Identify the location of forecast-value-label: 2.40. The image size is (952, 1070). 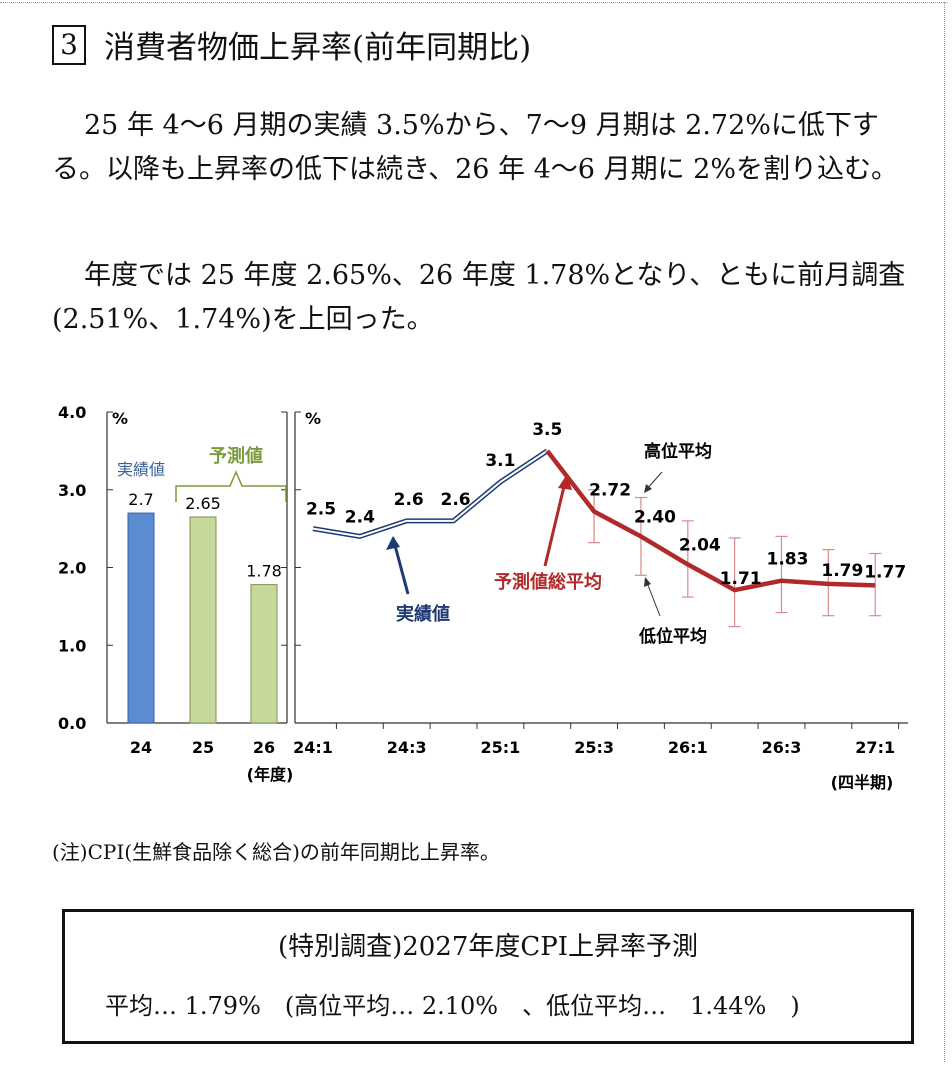
(655, 517).